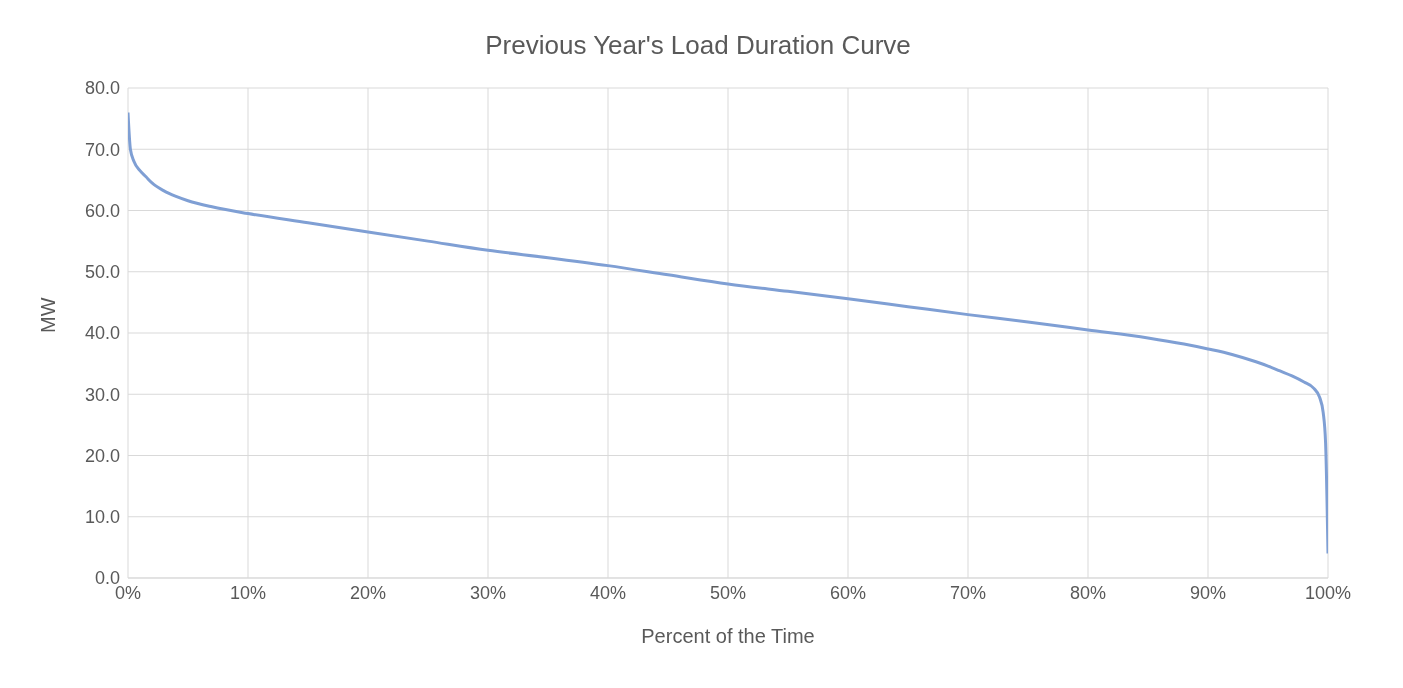 The height and width of the screenshot is (688, 1403). What do you see at coordinates (48, 315) in the screenshot?
I see `y-axis-title: MW` at bounding box center [48, 315].